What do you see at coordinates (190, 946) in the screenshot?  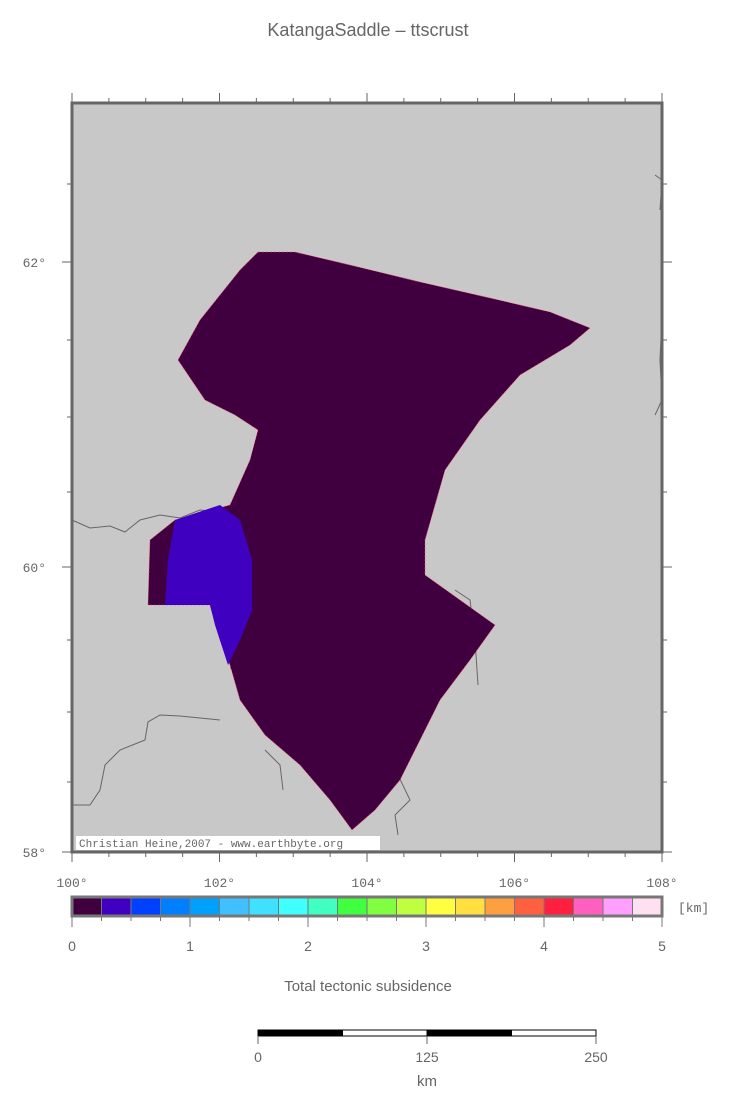 I see `colorbar-tick-label: 1` at bounding box center [190, 946].